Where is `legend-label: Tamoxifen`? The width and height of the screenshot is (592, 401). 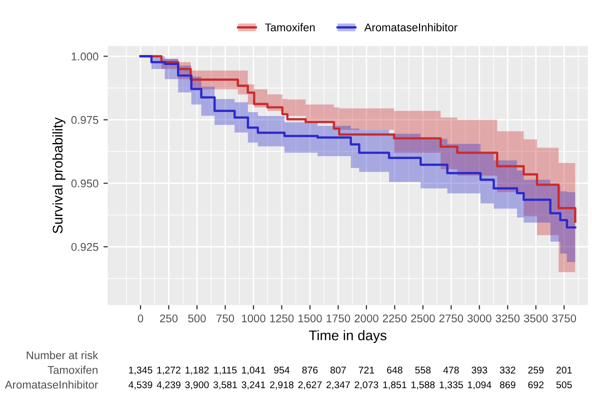 legend-label: Tamoxifen is located at coordinates (290, 27).